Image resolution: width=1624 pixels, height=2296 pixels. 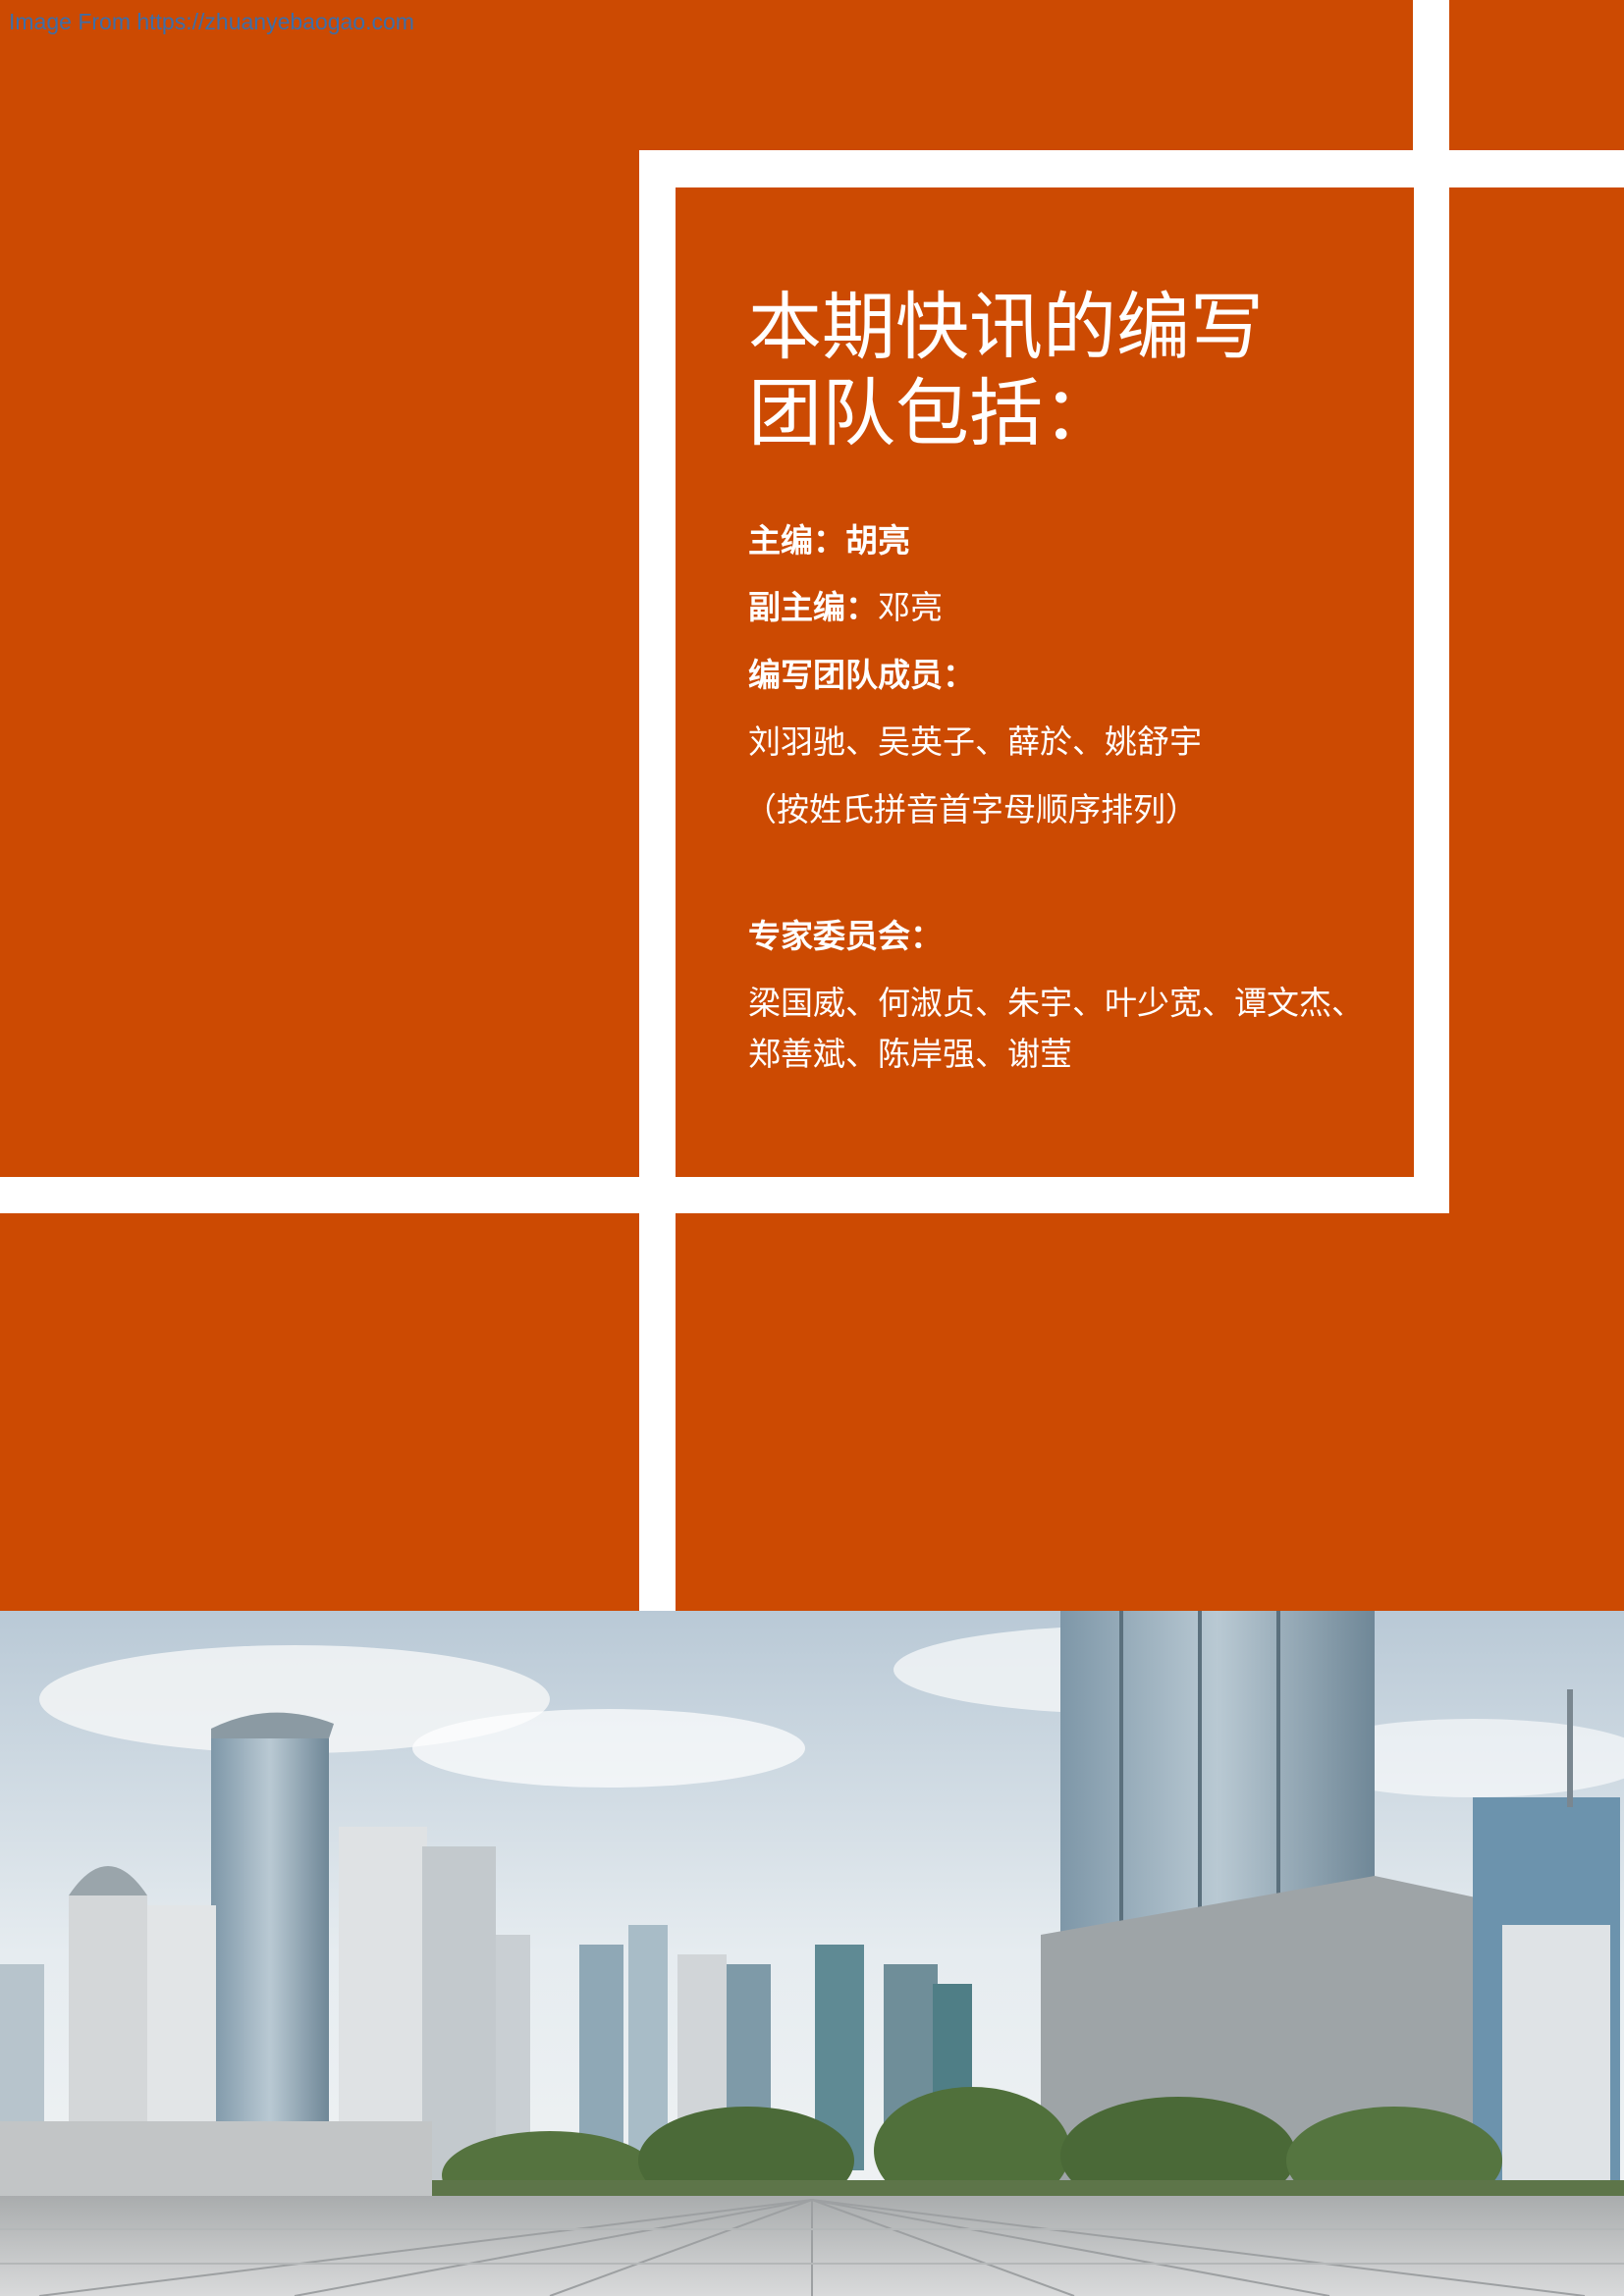 I want to click on deputy-editor-row: 副主编：邓亮, so click(x=845, y=607).